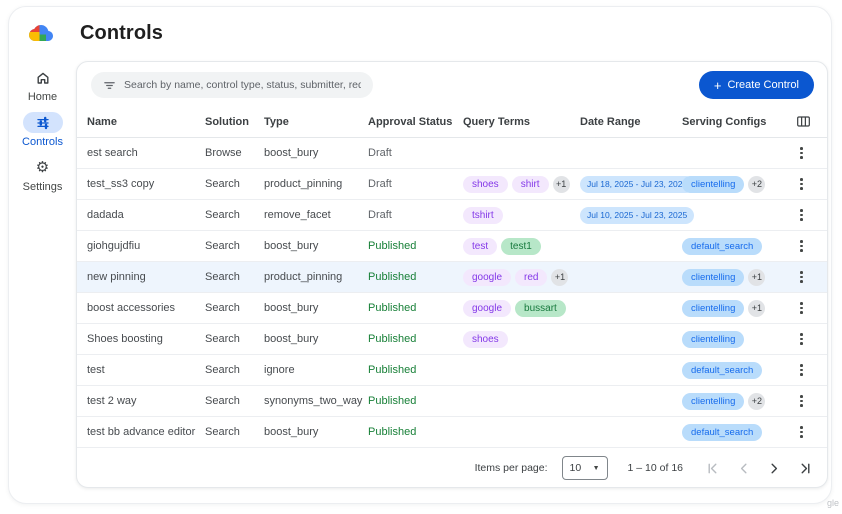 This screenshot has width=842, height=514. What do you see at coordinates (832, 503) in the screenshot?
I see `background-watermark: gle` at bounding box center [832, 503].